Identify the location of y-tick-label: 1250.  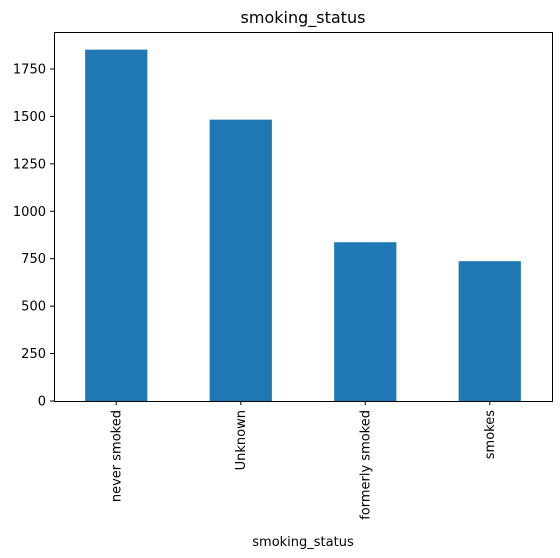
(29, 164).